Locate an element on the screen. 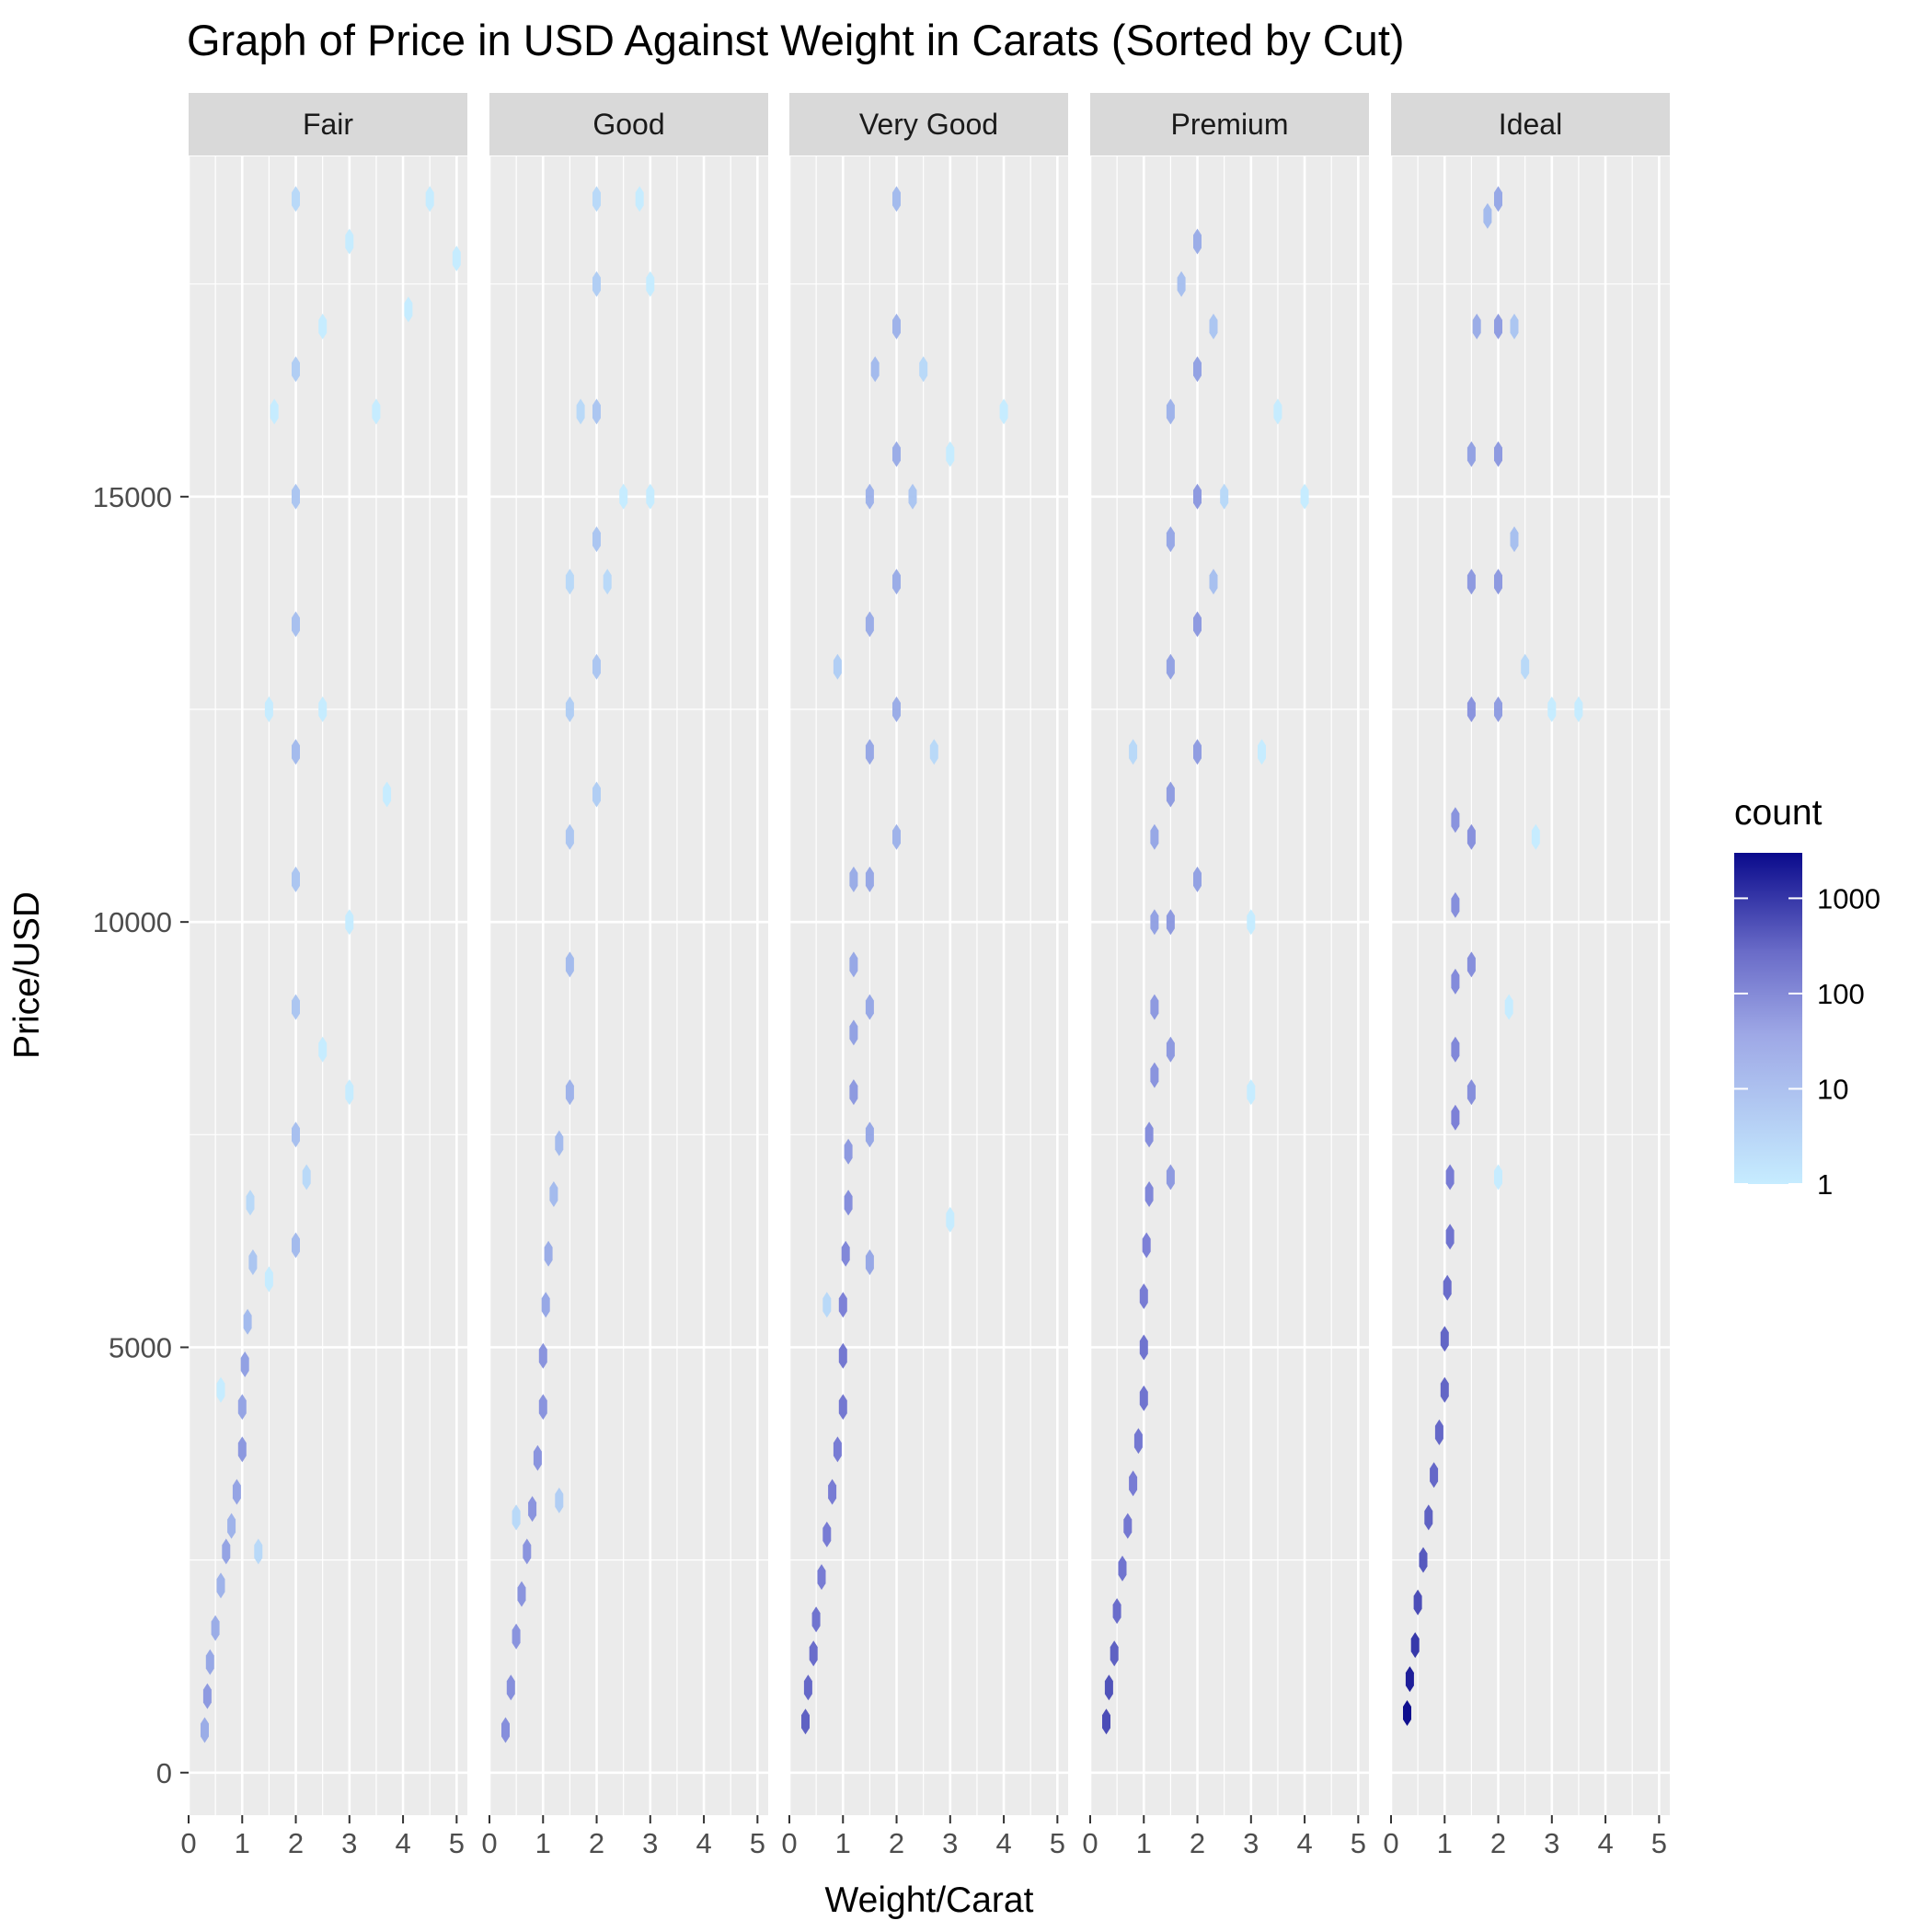  facet-label: Very Good is located at coordinates (928, 124).